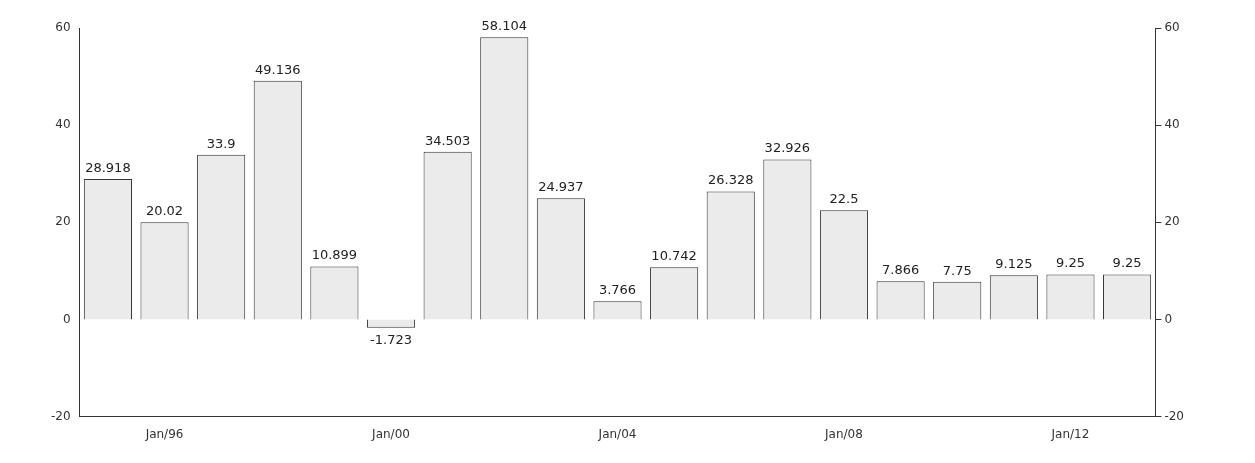 This screenshot has width=1255, height=463. Describe the element at coordinates (674, 256) in the screenshot. I see `data-label: 10.742` at that location.